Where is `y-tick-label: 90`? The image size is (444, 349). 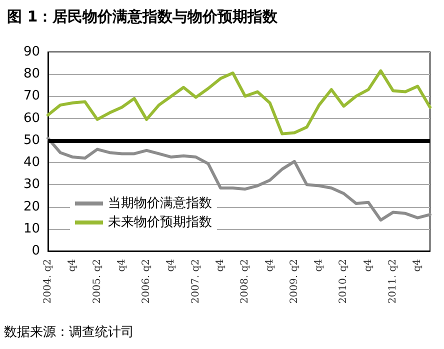
y-tick-label: 90 is located at coordinates (31, 52).